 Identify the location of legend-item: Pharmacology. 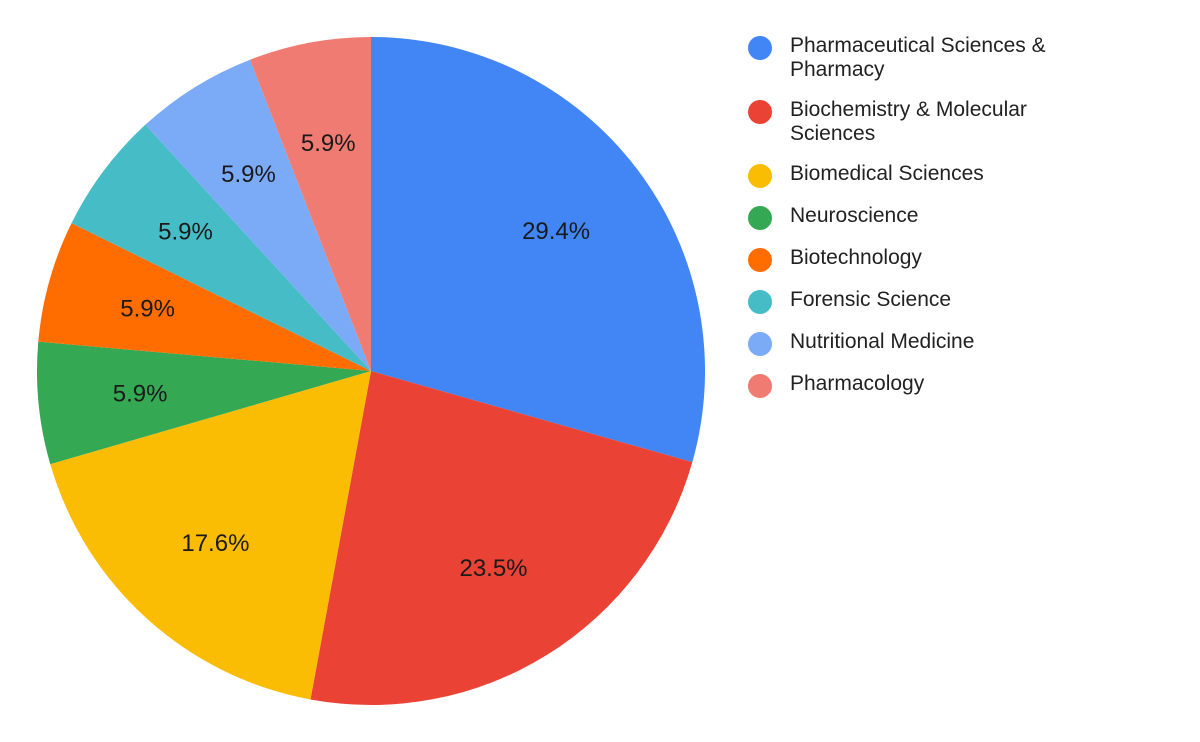
(958, 385).